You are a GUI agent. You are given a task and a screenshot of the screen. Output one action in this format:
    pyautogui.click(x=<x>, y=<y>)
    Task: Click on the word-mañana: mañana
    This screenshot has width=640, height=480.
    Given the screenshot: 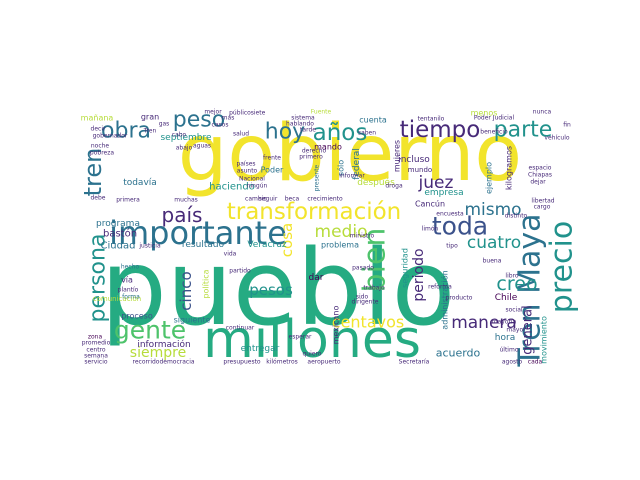 What is the action you would take?
    pyautogui.click(x=97, y=118)
    